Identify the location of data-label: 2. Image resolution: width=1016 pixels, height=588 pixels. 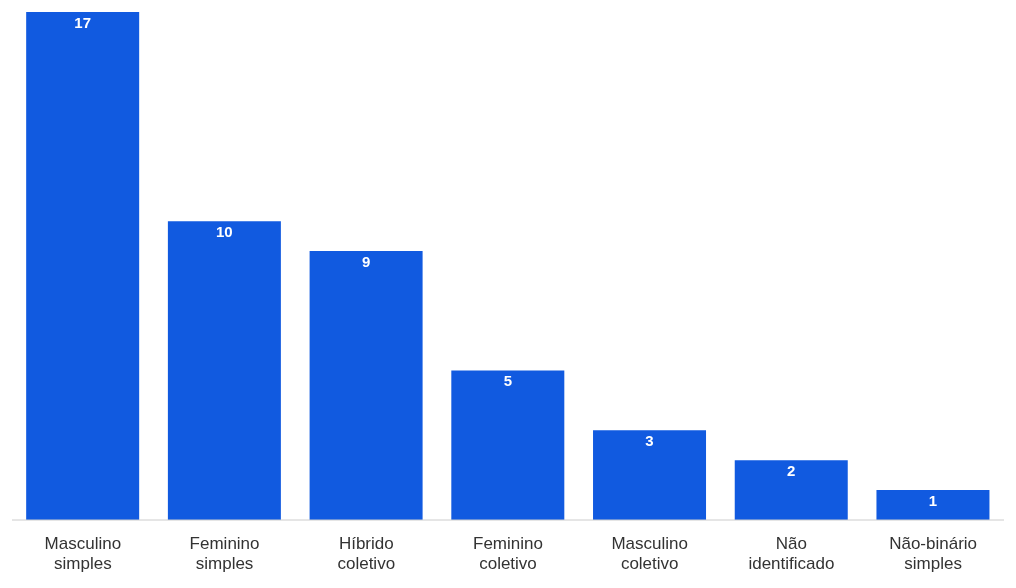
(791, 470).